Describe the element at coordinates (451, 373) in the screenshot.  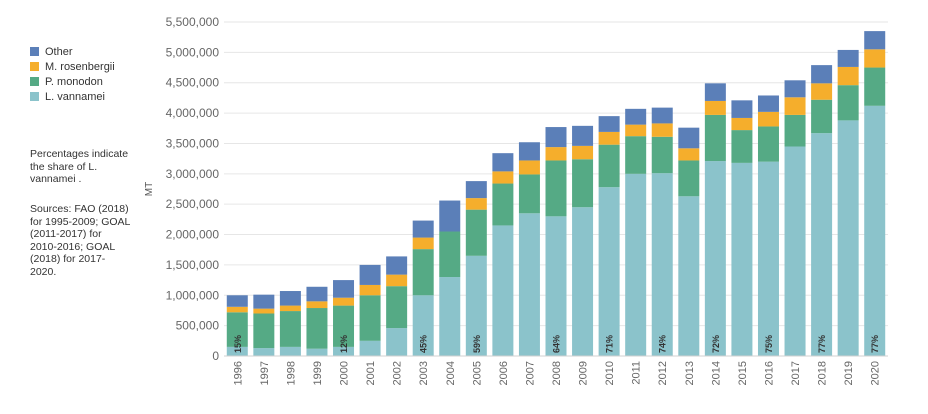
I see `x-tick-label: 2004` at that location.